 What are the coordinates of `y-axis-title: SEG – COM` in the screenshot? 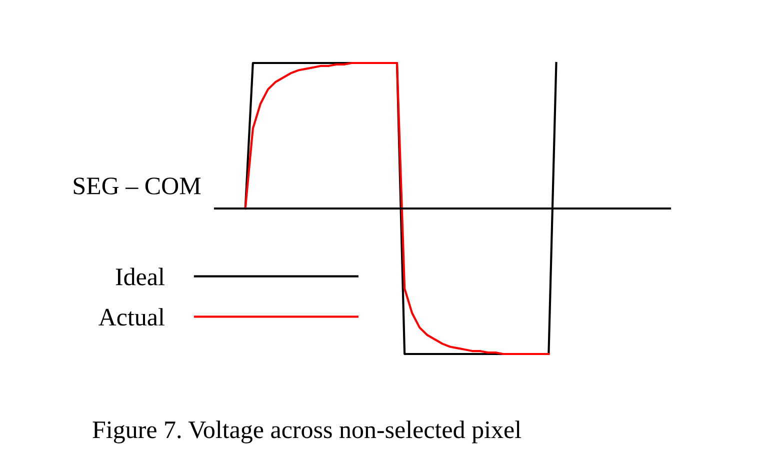 It's located at (137, 186).